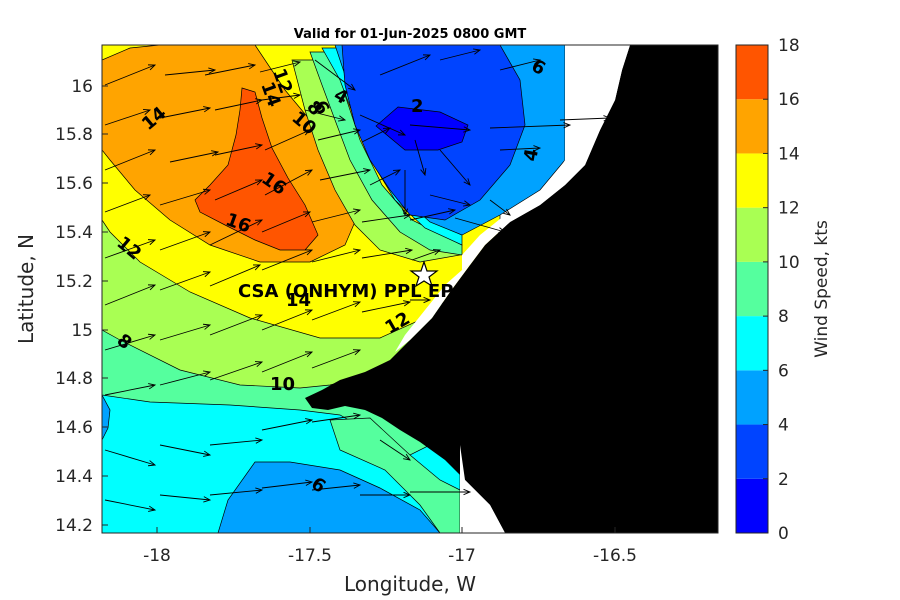 The height and width of the screenshot is (600, 900). I want to click on map-title: Valid for 01-Jun-2025 0800 GMT, so click(410, 34).